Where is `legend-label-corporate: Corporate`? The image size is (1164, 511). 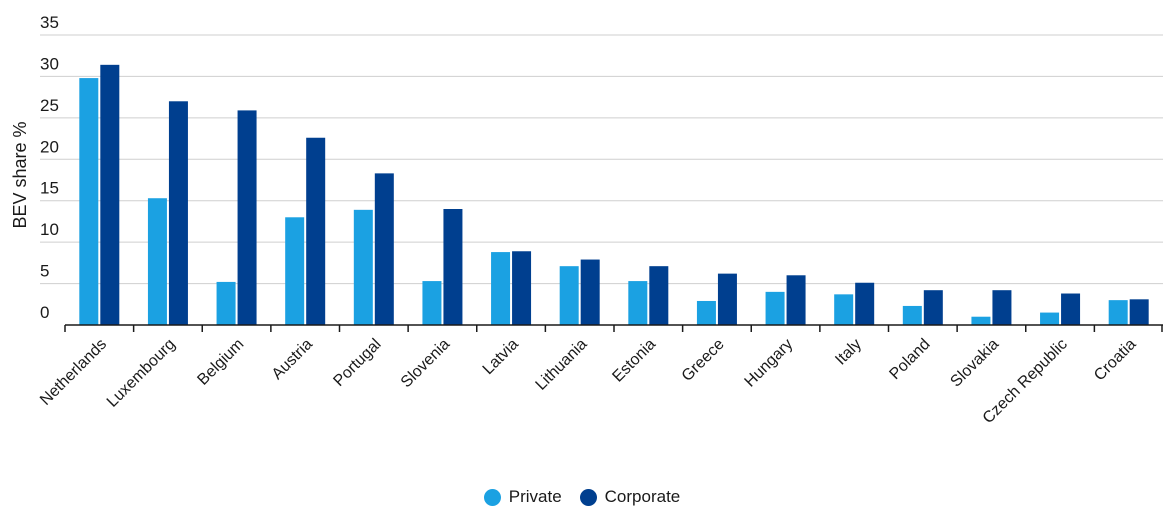
legend-label-corporate: Corporate is located at coordinates (642, 496).